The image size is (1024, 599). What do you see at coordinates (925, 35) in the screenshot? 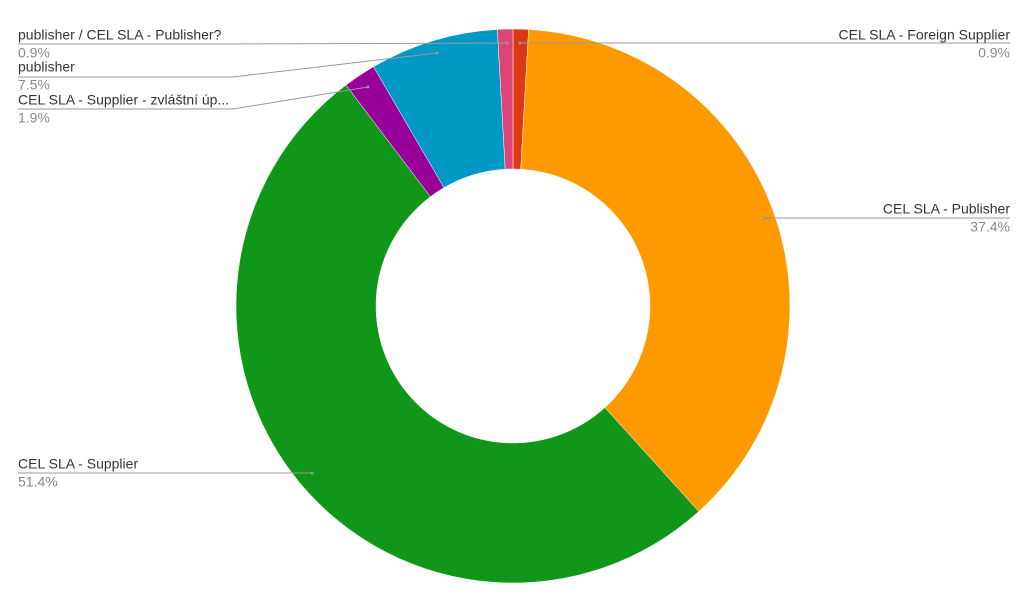
I see `slice-label: CEL SLA - Foreign Supplier` at bounding box center [925, 35].